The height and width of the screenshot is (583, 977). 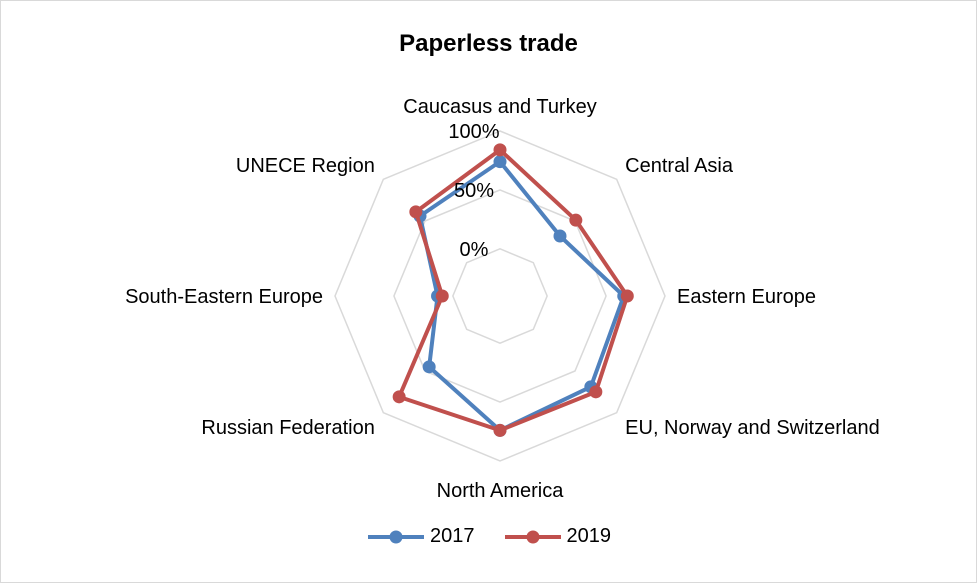 I want to click on chart-title: Paperless trade, so click(x=488, y=43).